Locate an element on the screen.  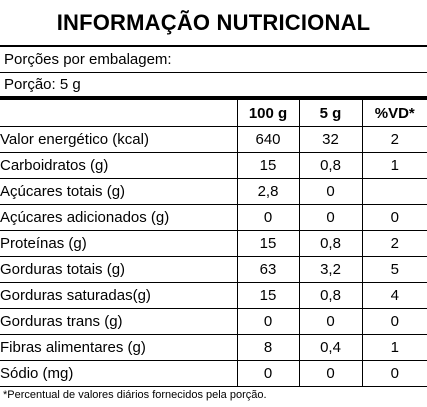
table-row: Gorduras saturadas(g) 15 0,8 4 is located at coordinates (213, 295).